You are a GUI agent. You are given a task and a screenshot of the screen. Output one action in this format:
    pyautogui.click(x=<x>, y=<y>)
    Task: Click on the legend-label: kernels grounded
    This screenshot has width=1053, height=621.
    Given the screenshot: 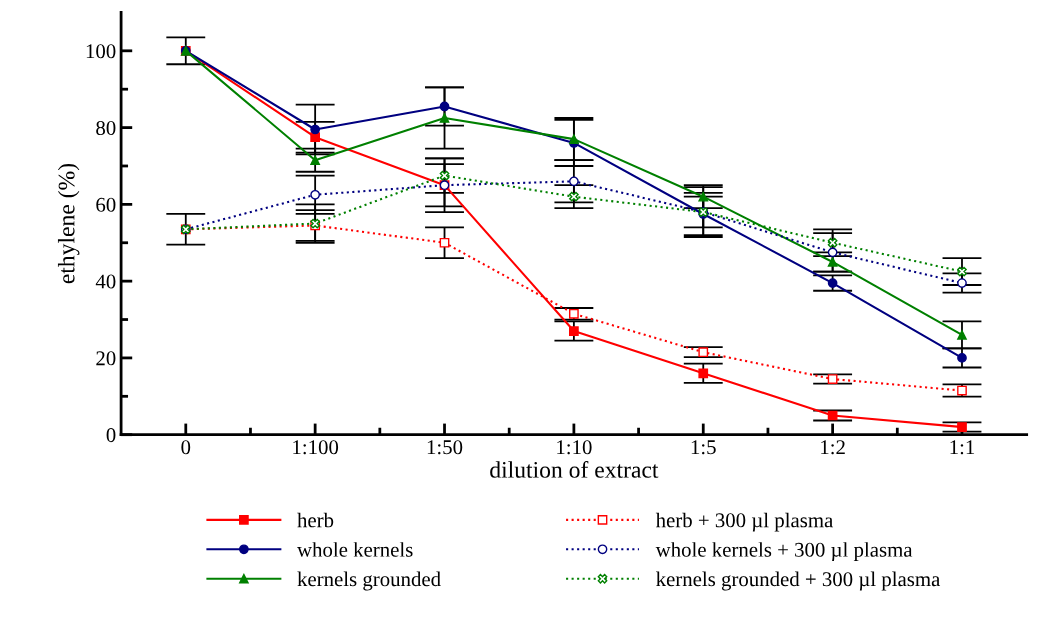 What is the action you would take?
    pyautogui.click(x=369, y=581)
    